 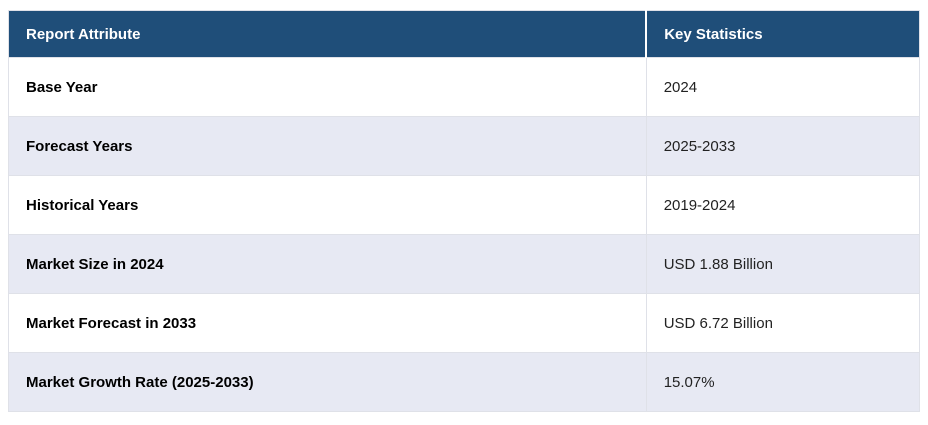 I want to click on value-cell: USD 6.72 Billion, so click(x=783, y=323).